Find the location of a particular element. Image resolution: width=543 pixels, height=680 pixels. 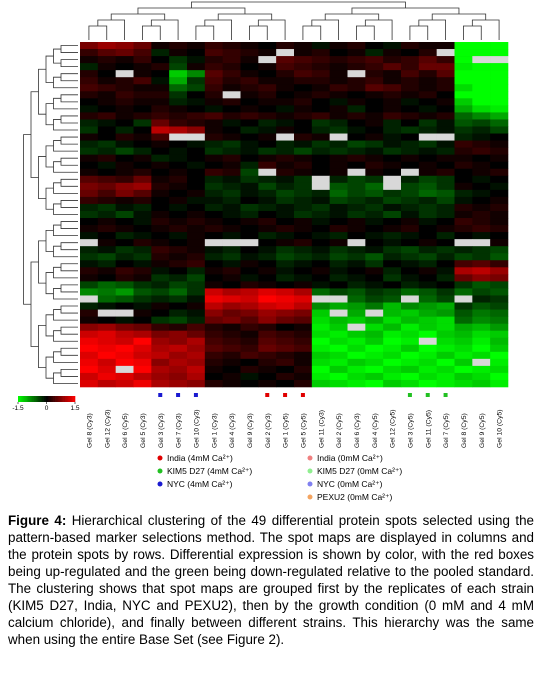

legend-swatch is located at coordinates (310, 484).